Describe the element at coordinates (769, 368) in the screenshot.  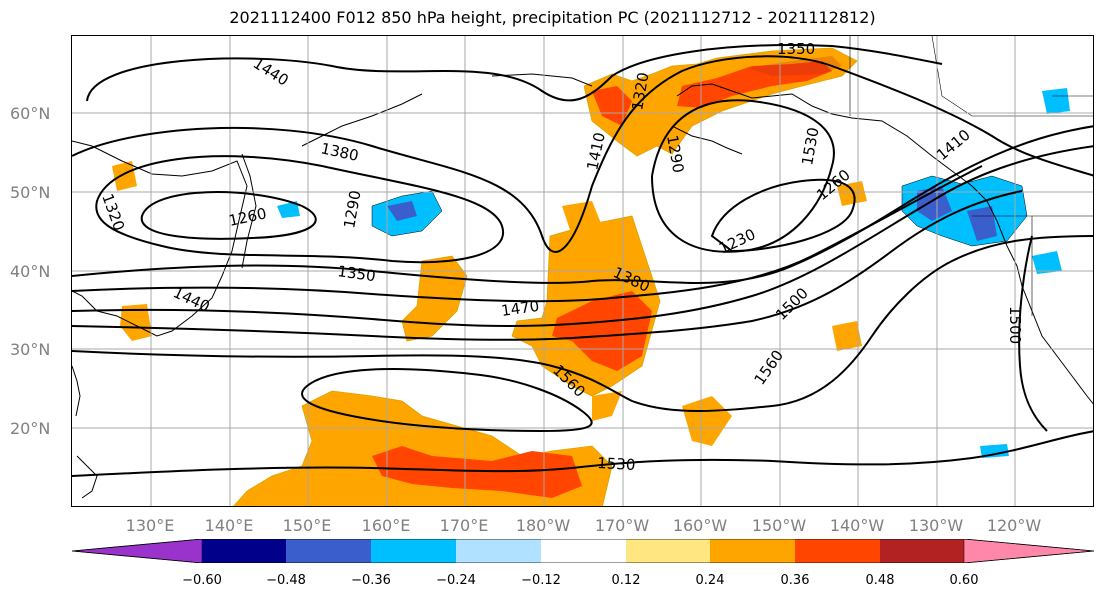
I see `contour-label-1560-e: 1560` at that location.